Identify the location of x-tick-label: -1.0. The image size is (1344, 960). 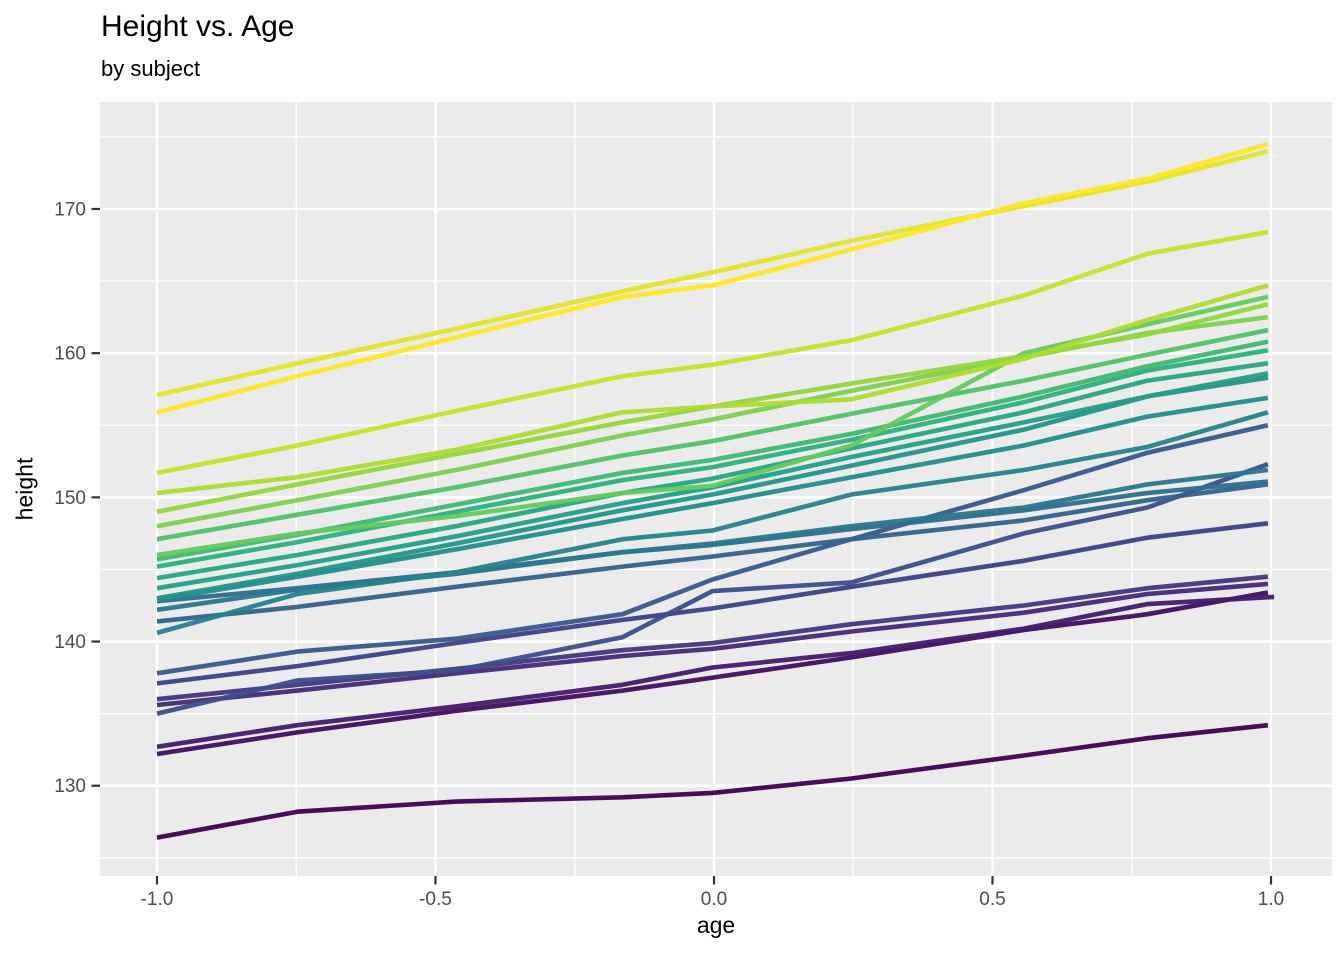
(157, 899).